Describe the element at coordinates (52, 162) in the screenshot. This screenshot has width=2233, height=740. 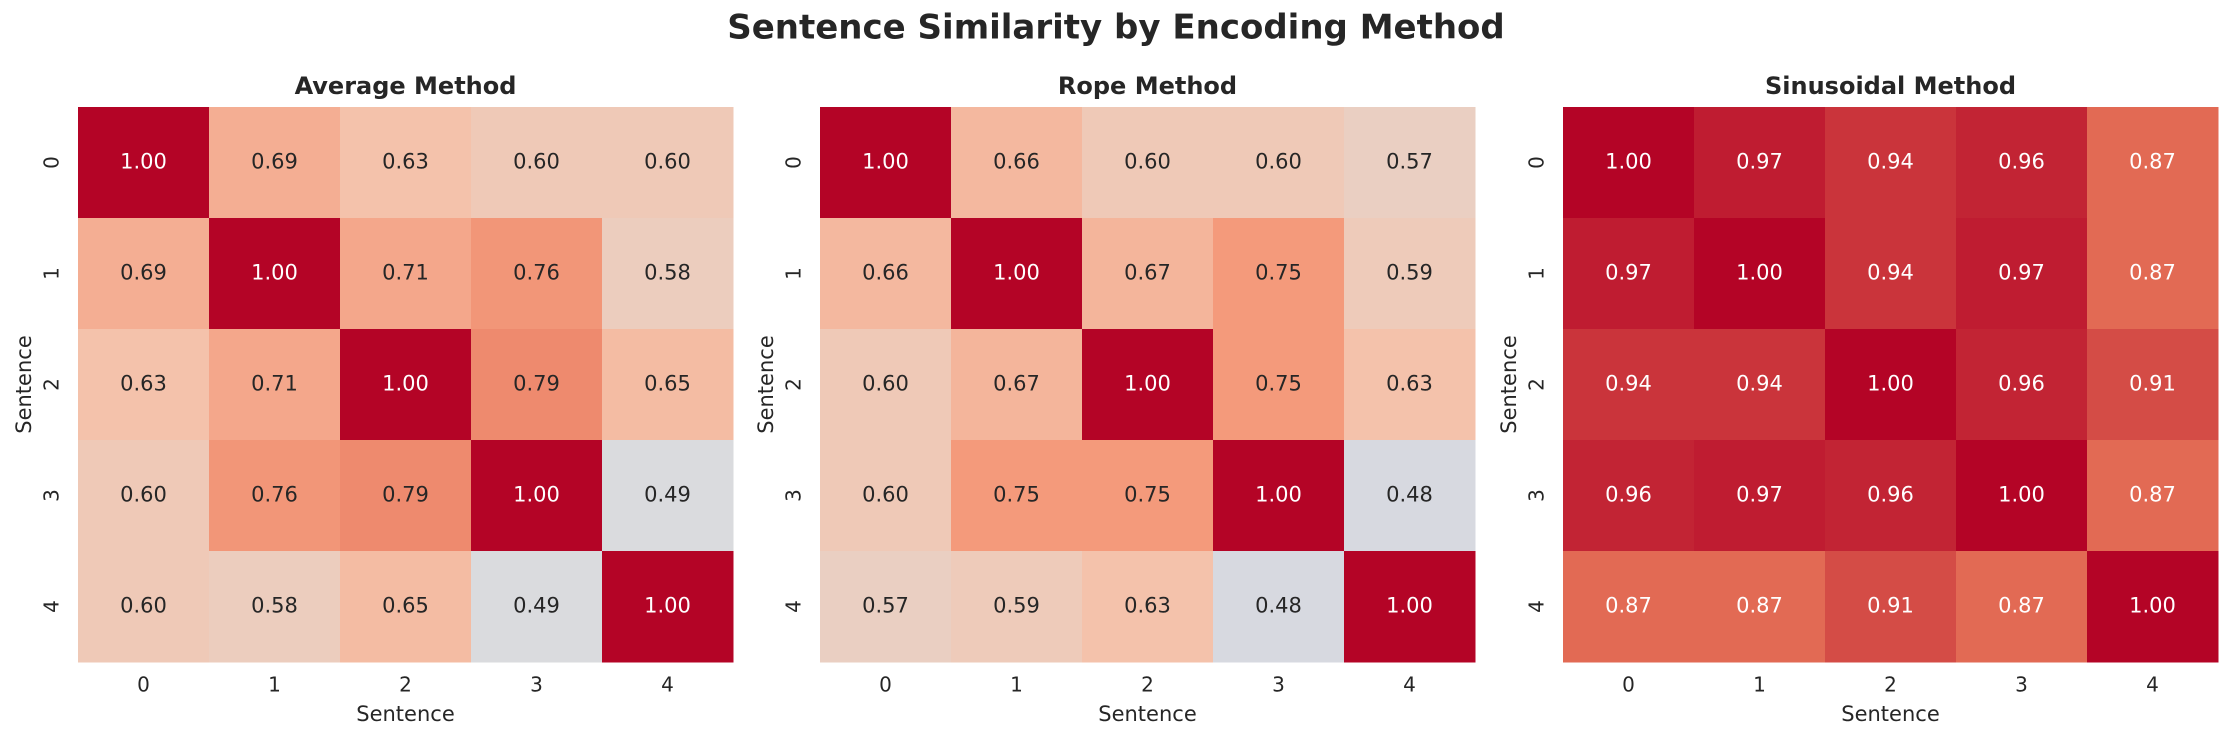
I see `y-tick-label: 0` at that location.